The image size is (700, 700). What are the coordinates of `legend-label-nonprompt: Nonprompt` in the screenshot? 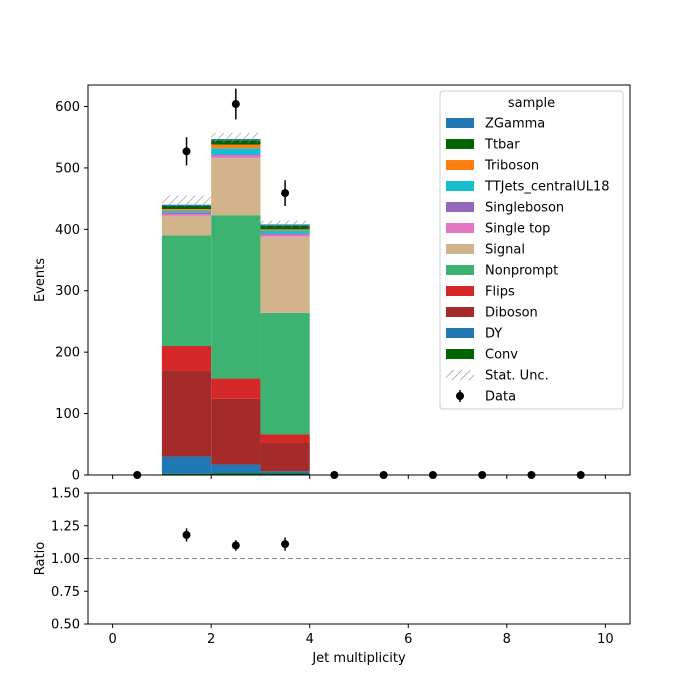 It's located at (521, 271).